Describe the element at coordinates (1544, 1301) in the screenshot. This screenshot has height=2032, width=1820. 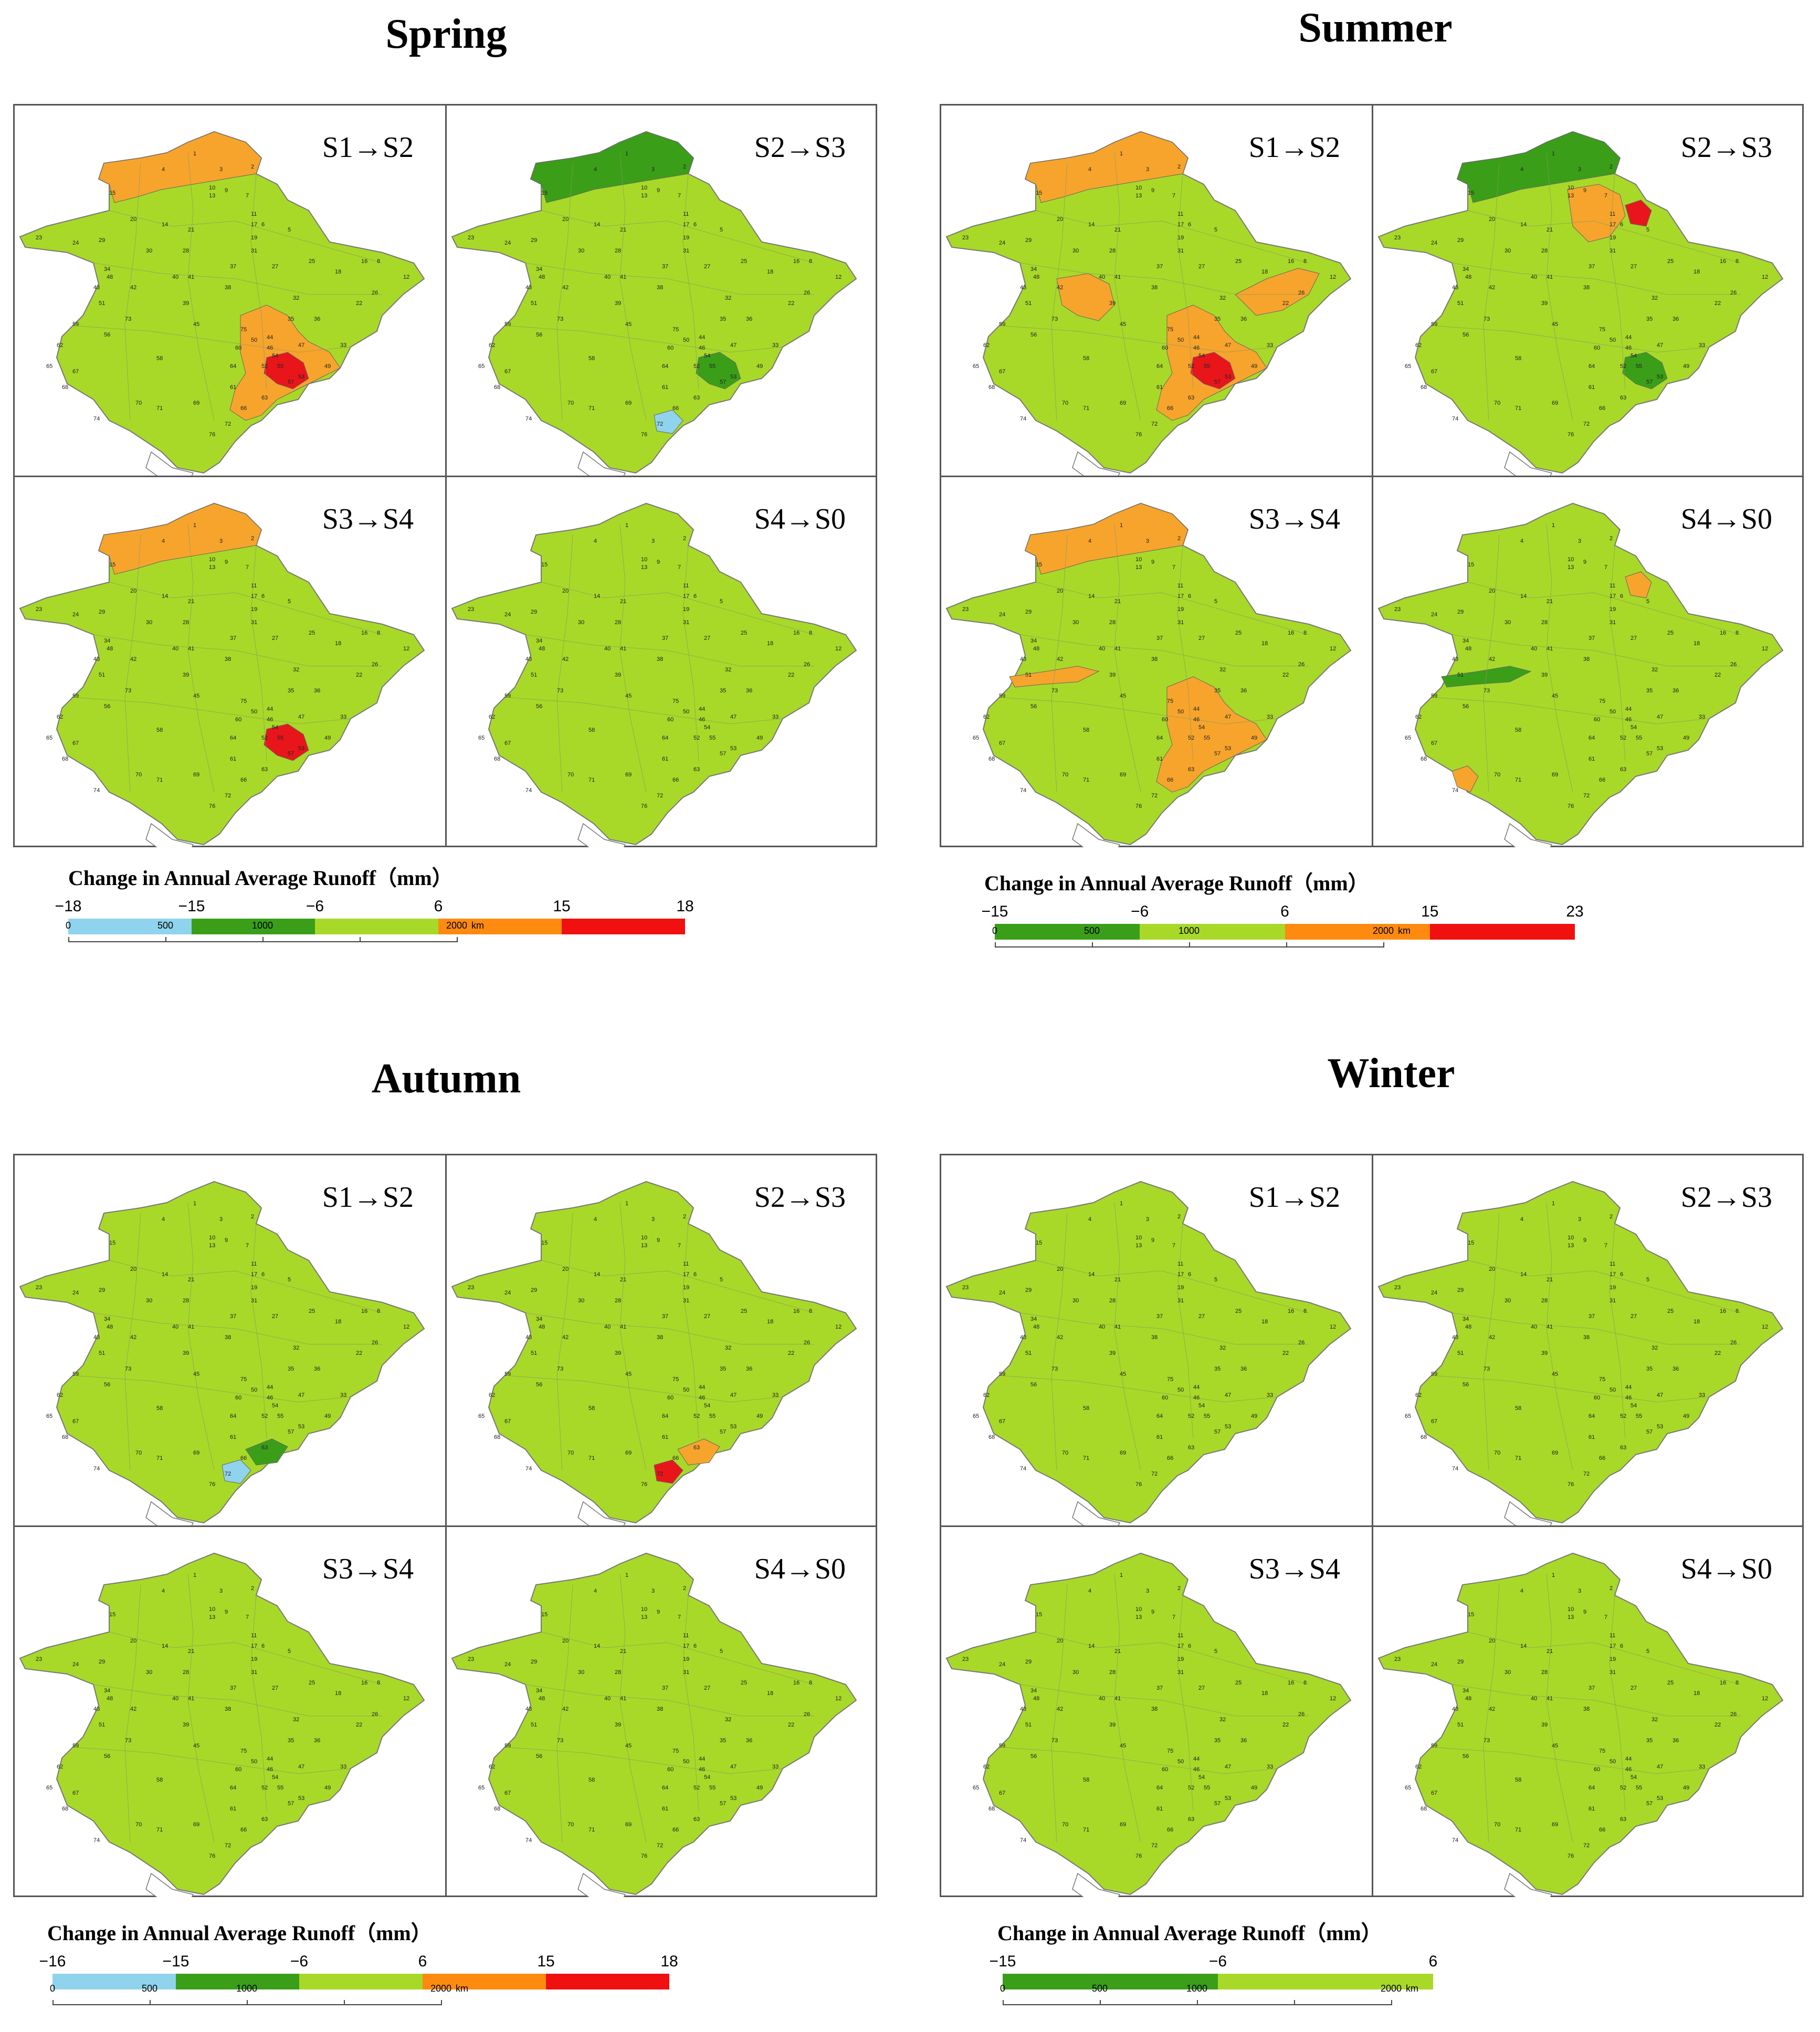
I see `basin-label: 28` at that location.